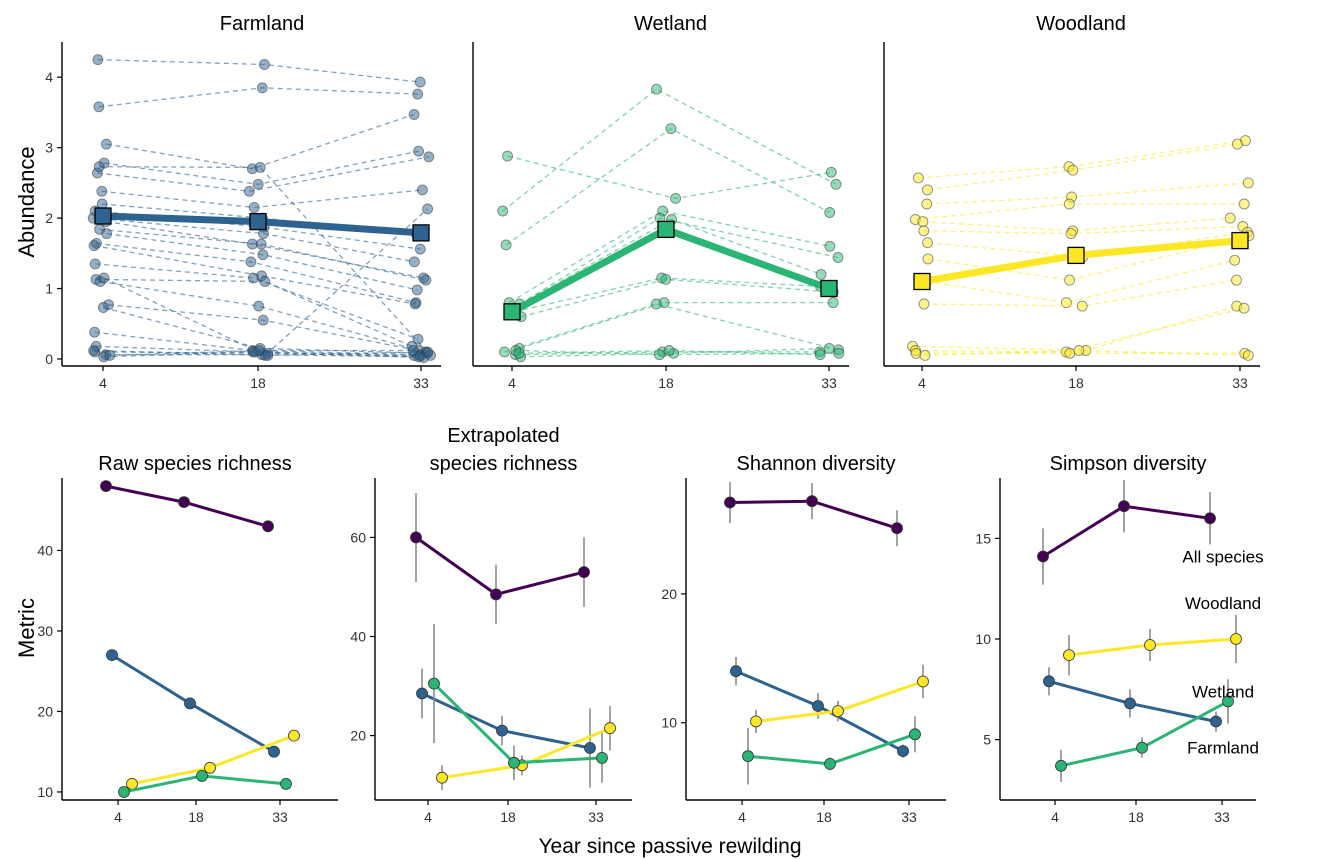  What do you see at coordinates (45, 631) in the screenshot?
I see `y-tick-label: 30` at bounding box center [45, 631].